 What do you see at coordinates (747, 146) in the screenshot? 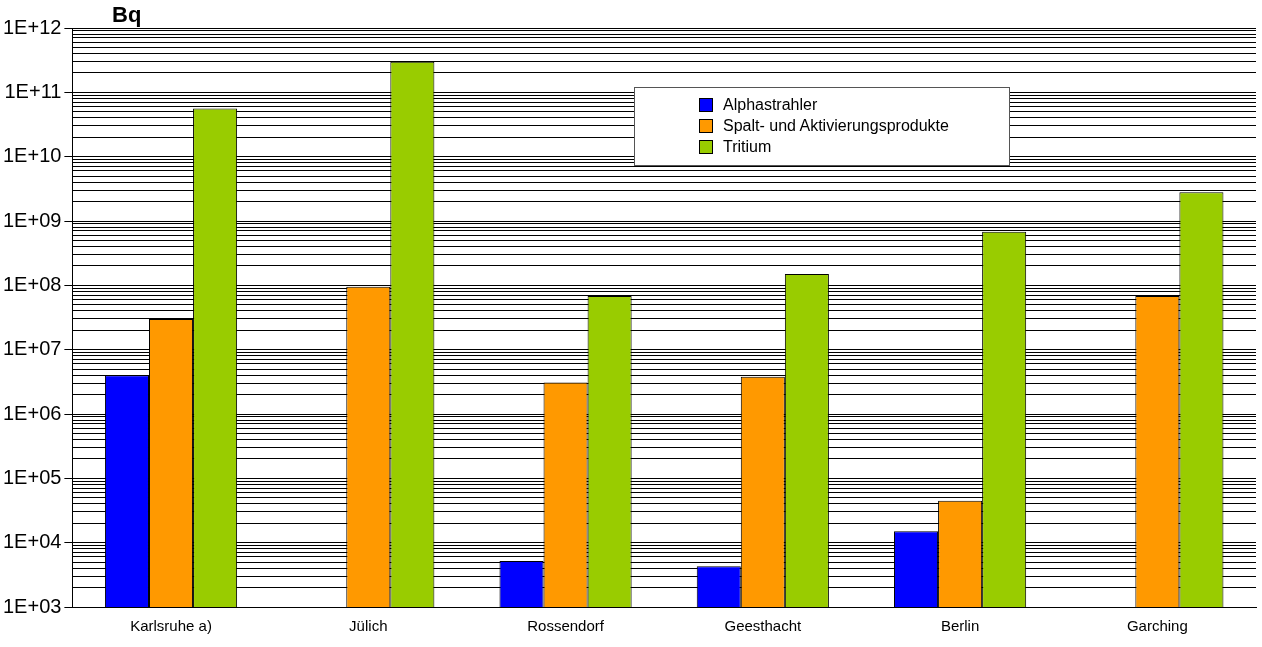
I see `legend-label: Tritium` at bounding box center [747, 146].